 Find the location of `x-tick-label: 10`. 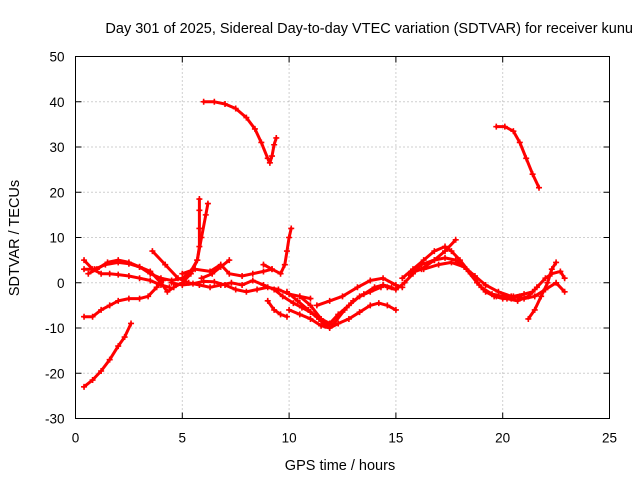

x-tick-label: 10 is located at coordinates (289, 438).